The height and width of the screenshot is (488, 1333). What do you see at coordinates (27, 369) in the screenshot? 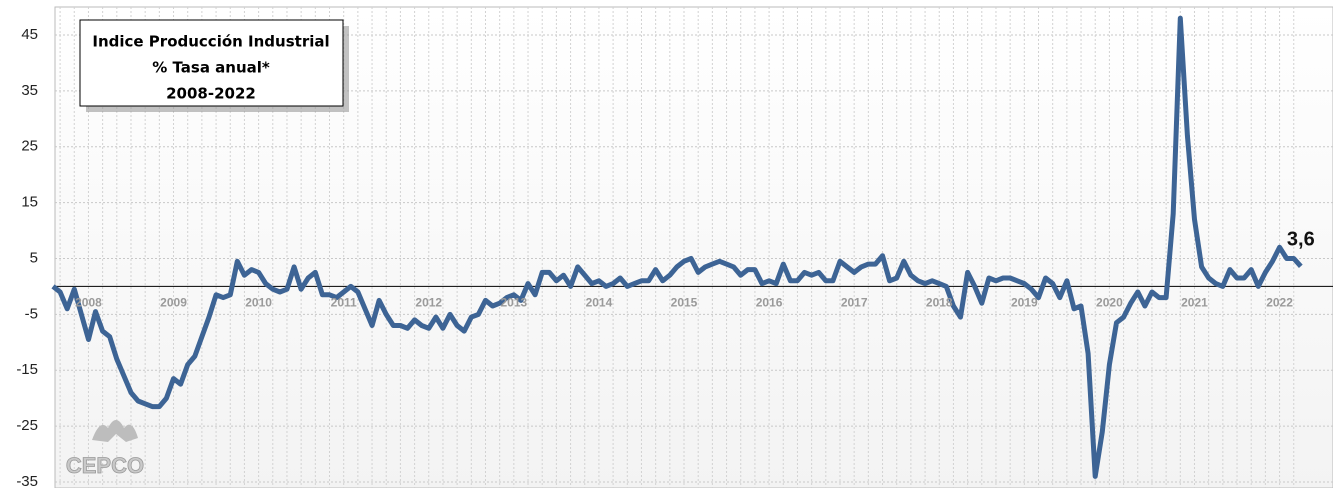
I see `y-tick-label: -15` at bounding box center [27, 369].